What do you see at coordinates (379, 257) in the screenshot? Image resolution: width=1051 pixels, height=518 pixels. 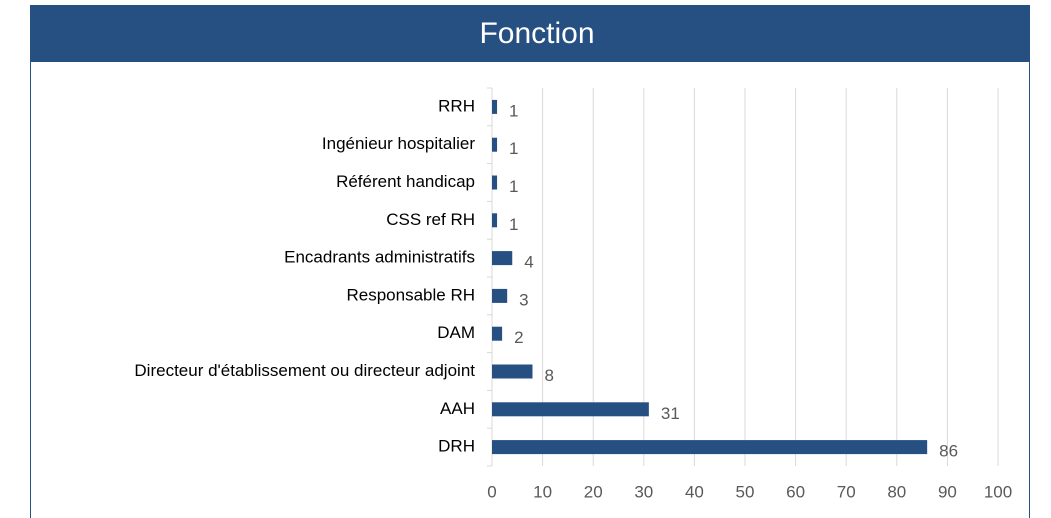 I see `y-tick-label: Encadrants administratifs` at bounding box center [379, 257].